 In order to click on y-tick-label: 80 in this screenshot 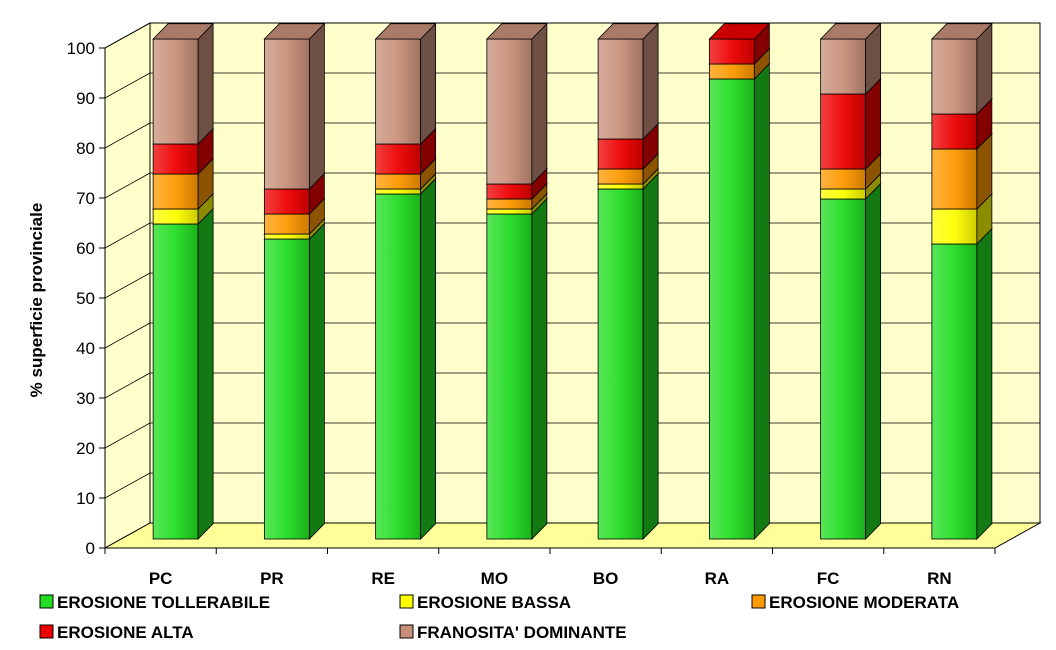, I will do `click(85, 148)`.